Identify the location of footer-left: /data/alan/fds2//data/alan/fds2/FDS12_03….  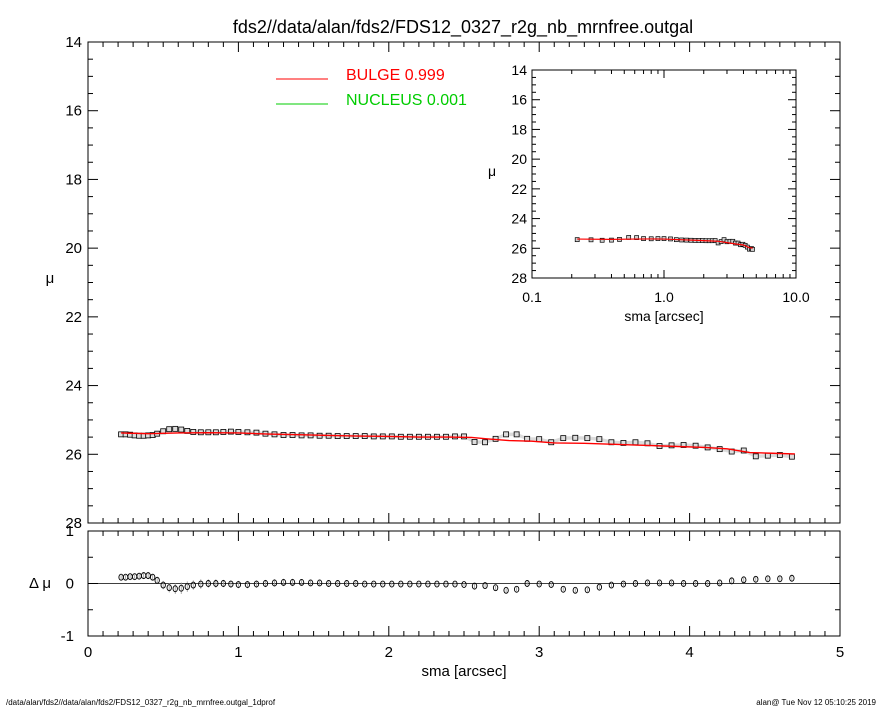
(141, 702).